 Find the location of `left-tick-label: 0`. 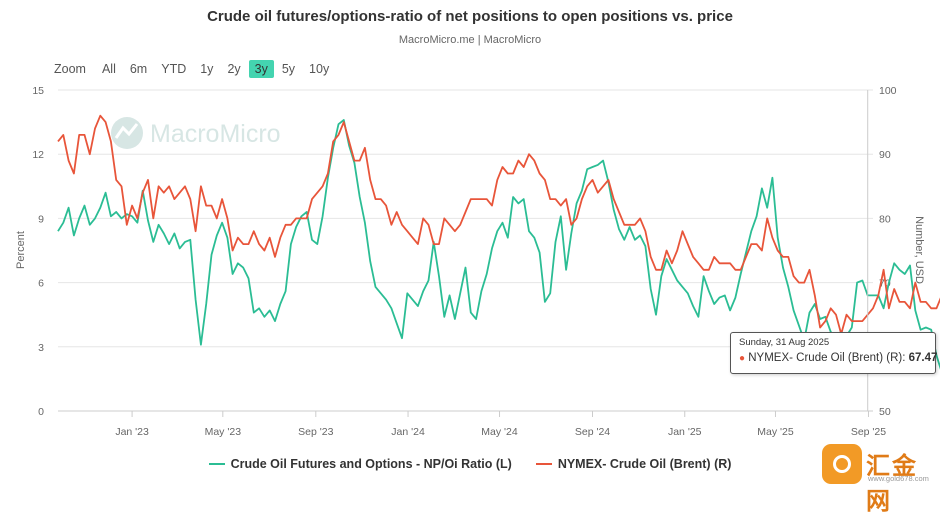

left-tick-label: 0 is located at coordinates (41, 412).